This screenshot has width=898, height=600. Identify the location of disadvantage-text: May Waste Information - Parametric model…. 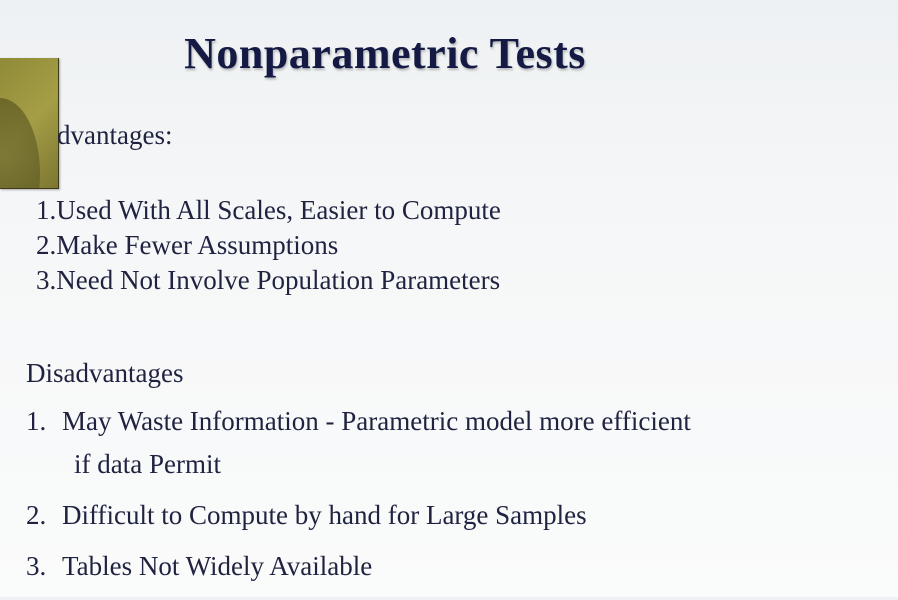
(376, 421).